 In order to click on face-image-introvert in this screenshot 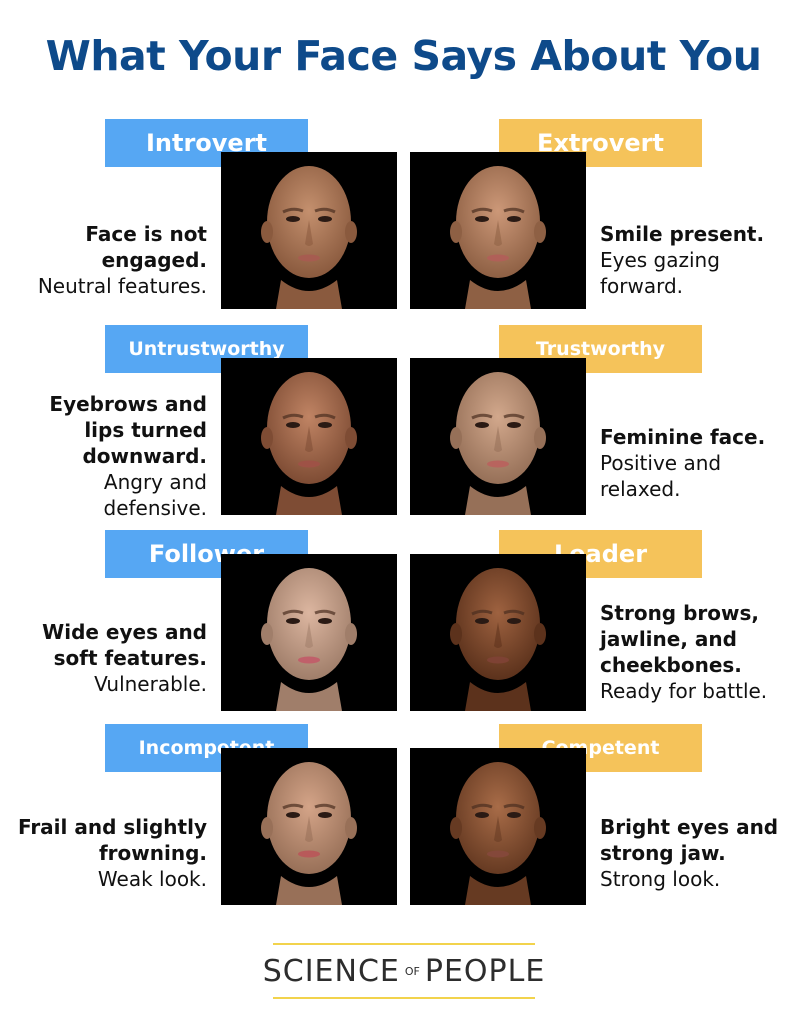, I will do `click(309, 230)`.